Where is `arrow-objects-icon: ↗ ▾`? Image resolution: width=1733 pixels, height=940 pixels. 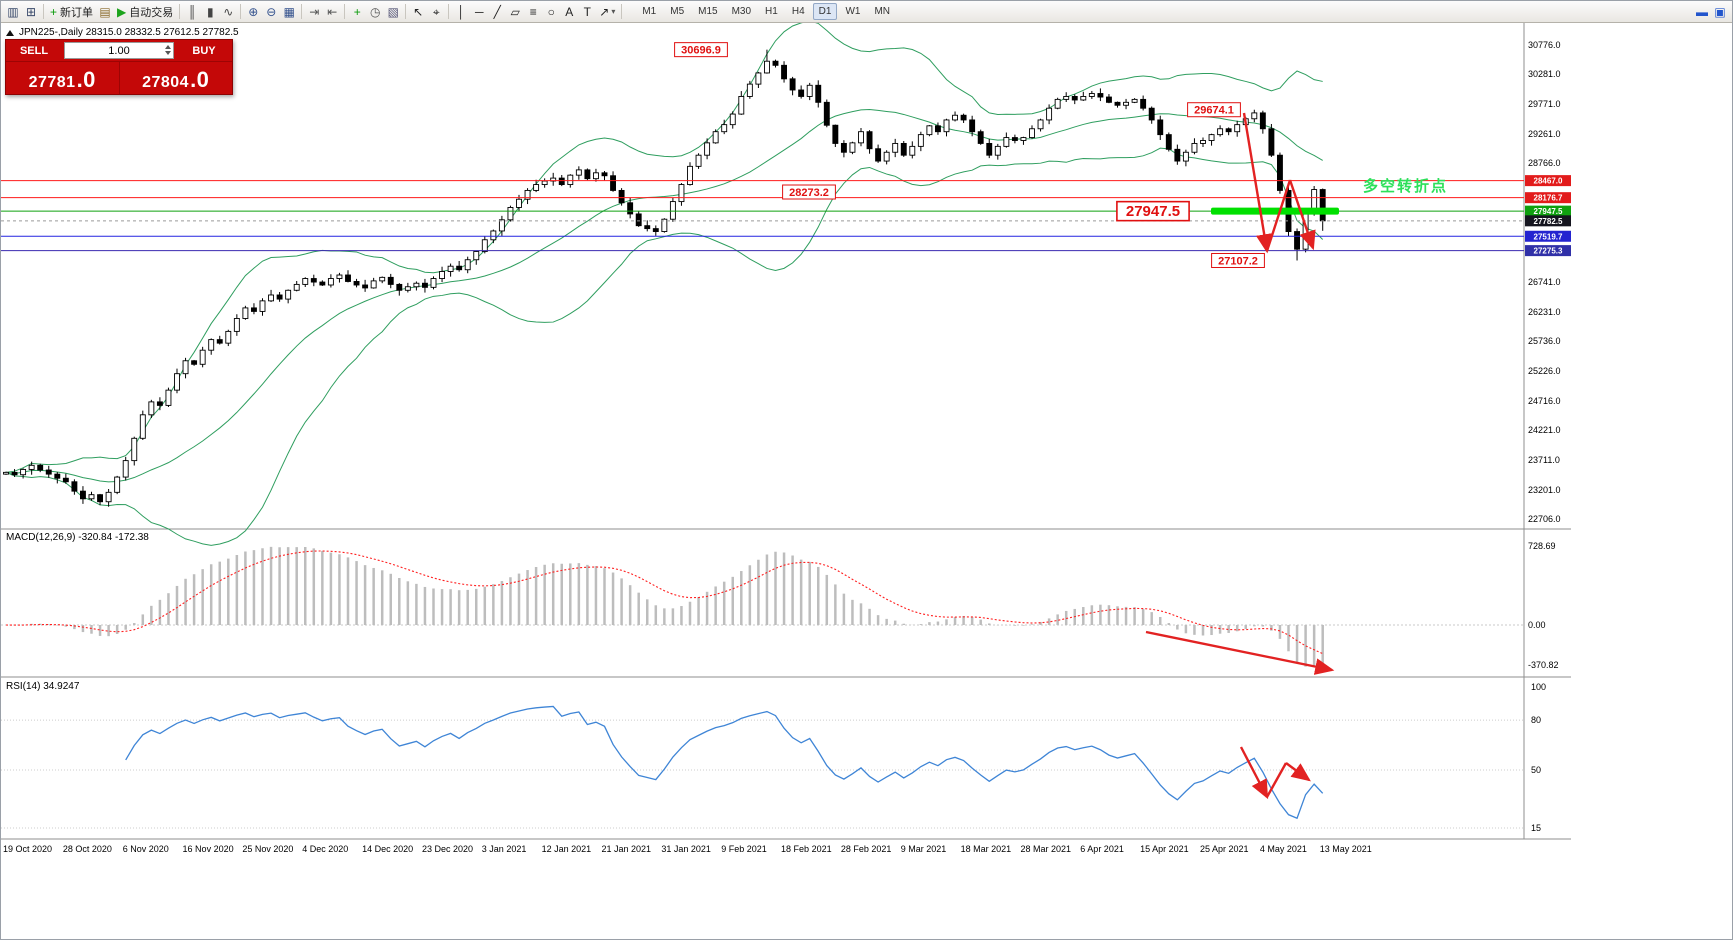 arrow-objects-icon: ↗ ▾ is located at coordinates (607, 12).